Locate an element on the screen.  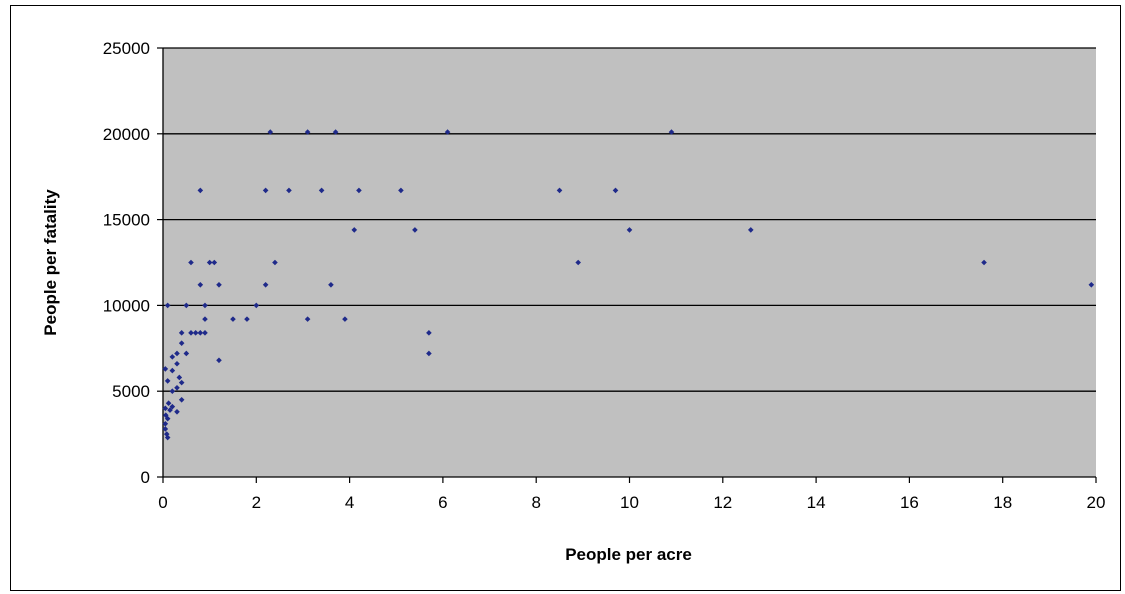
y-tick-label: 10000 is located at coordinates (126, 305).